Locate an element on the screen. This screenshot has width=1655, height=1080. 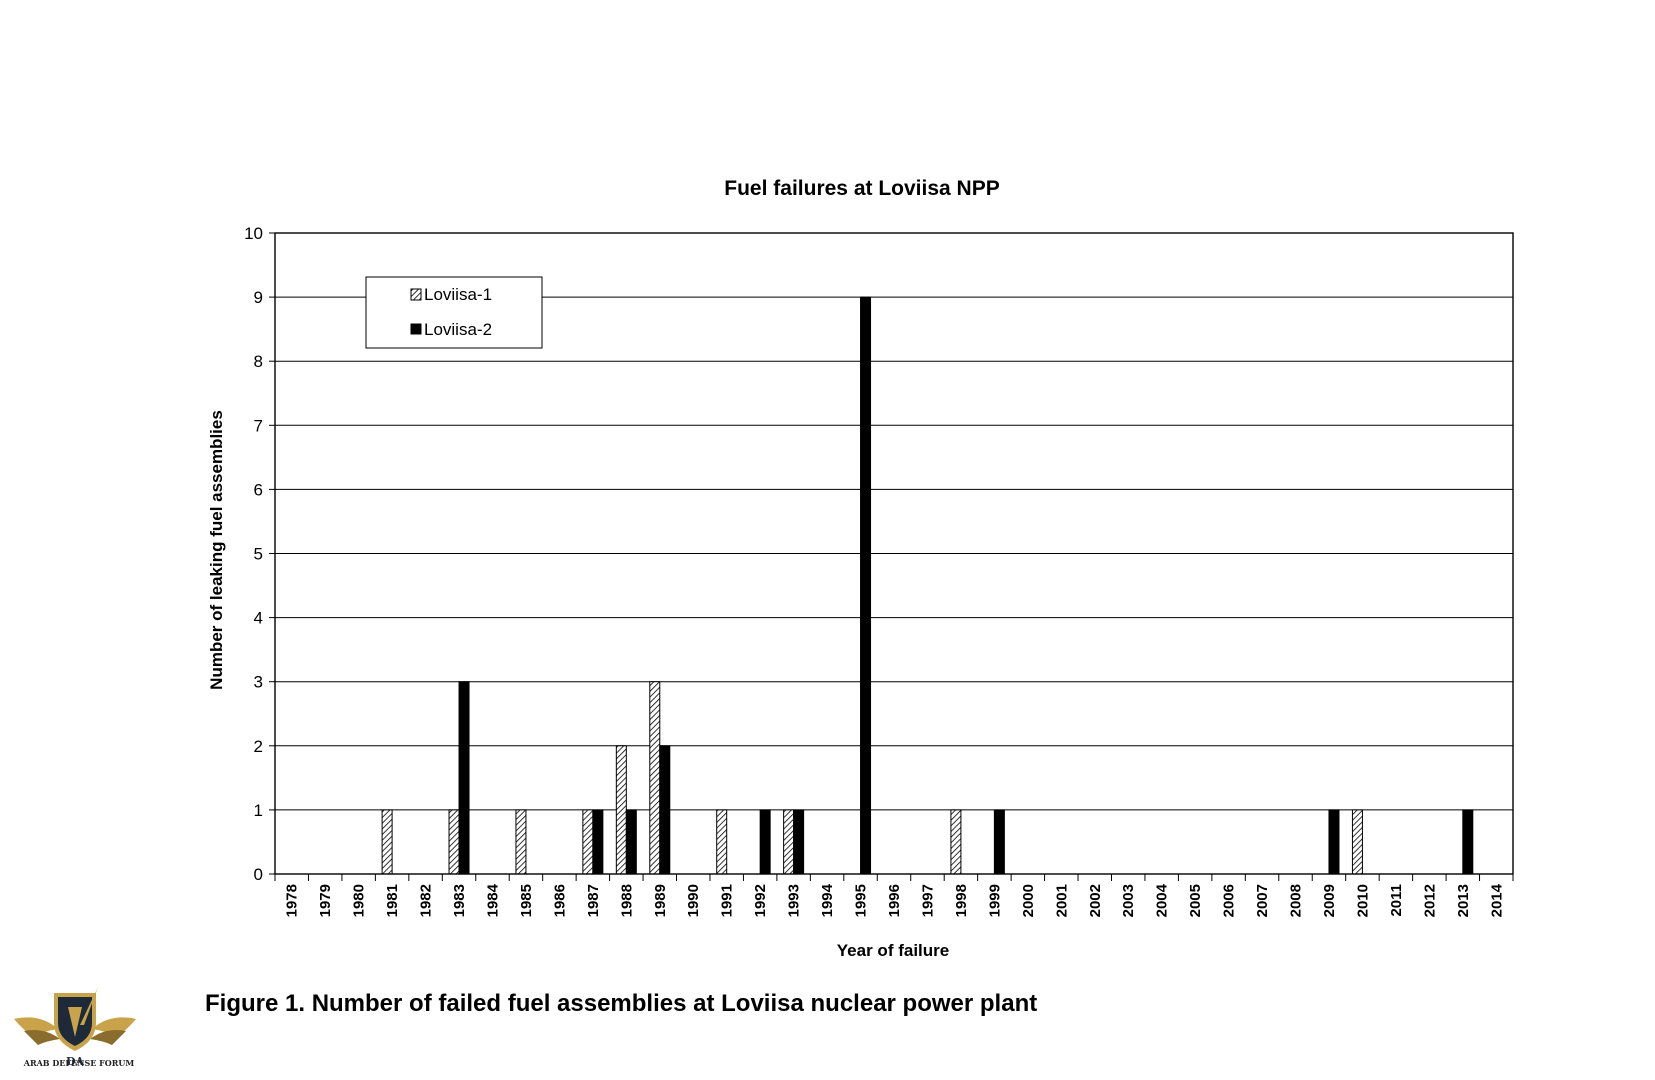
y-tick-label: 10 is located at coordinates (253, 233).